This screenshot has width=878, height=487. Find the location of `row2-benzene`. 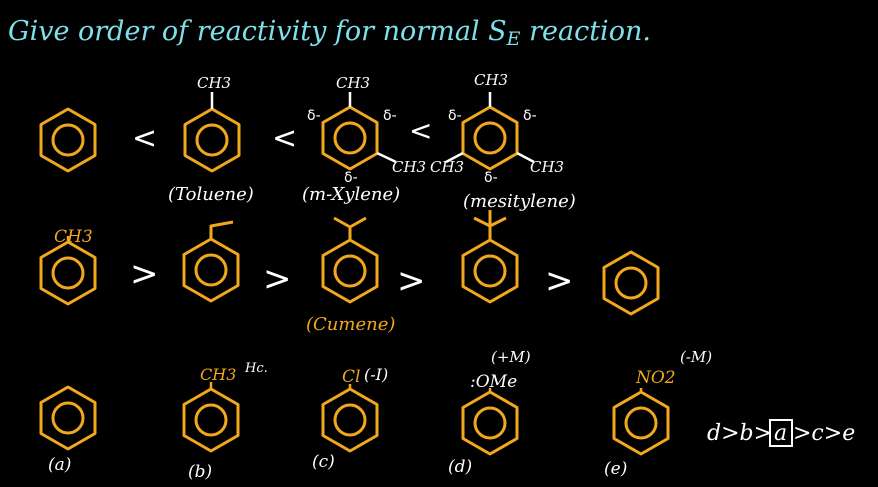

row2-benzene is located at coordinates (631, 283).